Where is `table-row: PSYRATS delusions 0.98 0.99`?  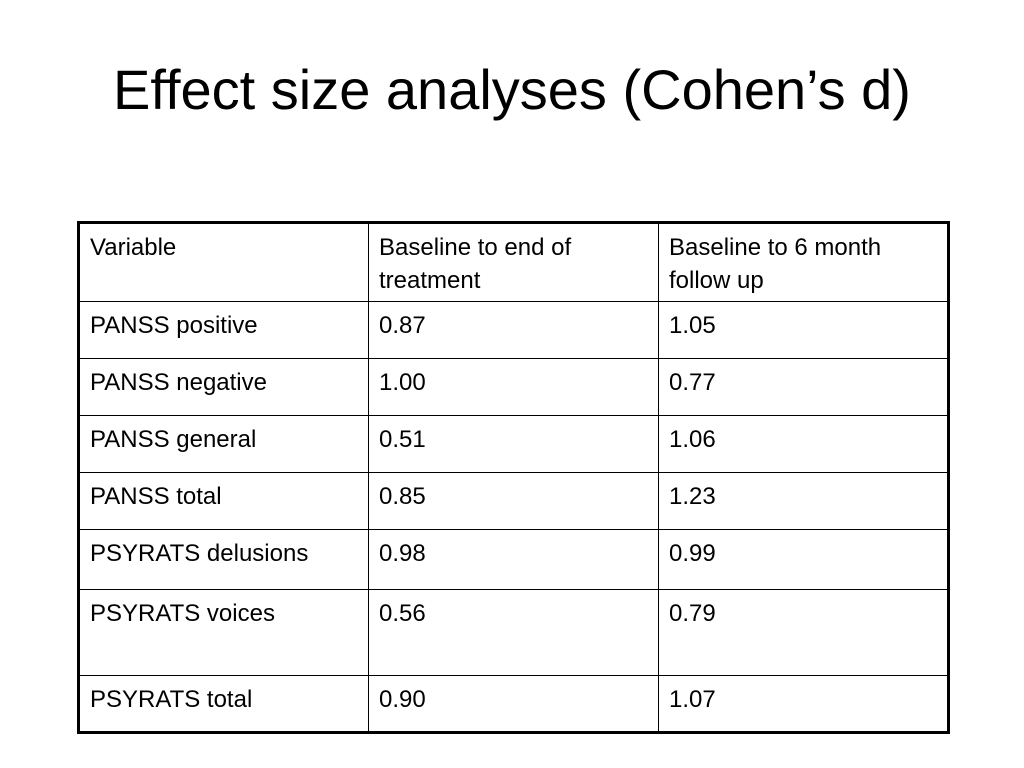 table-row: PSYRATS delusions 0.98 0.99 is located at coordinates (513, 559).